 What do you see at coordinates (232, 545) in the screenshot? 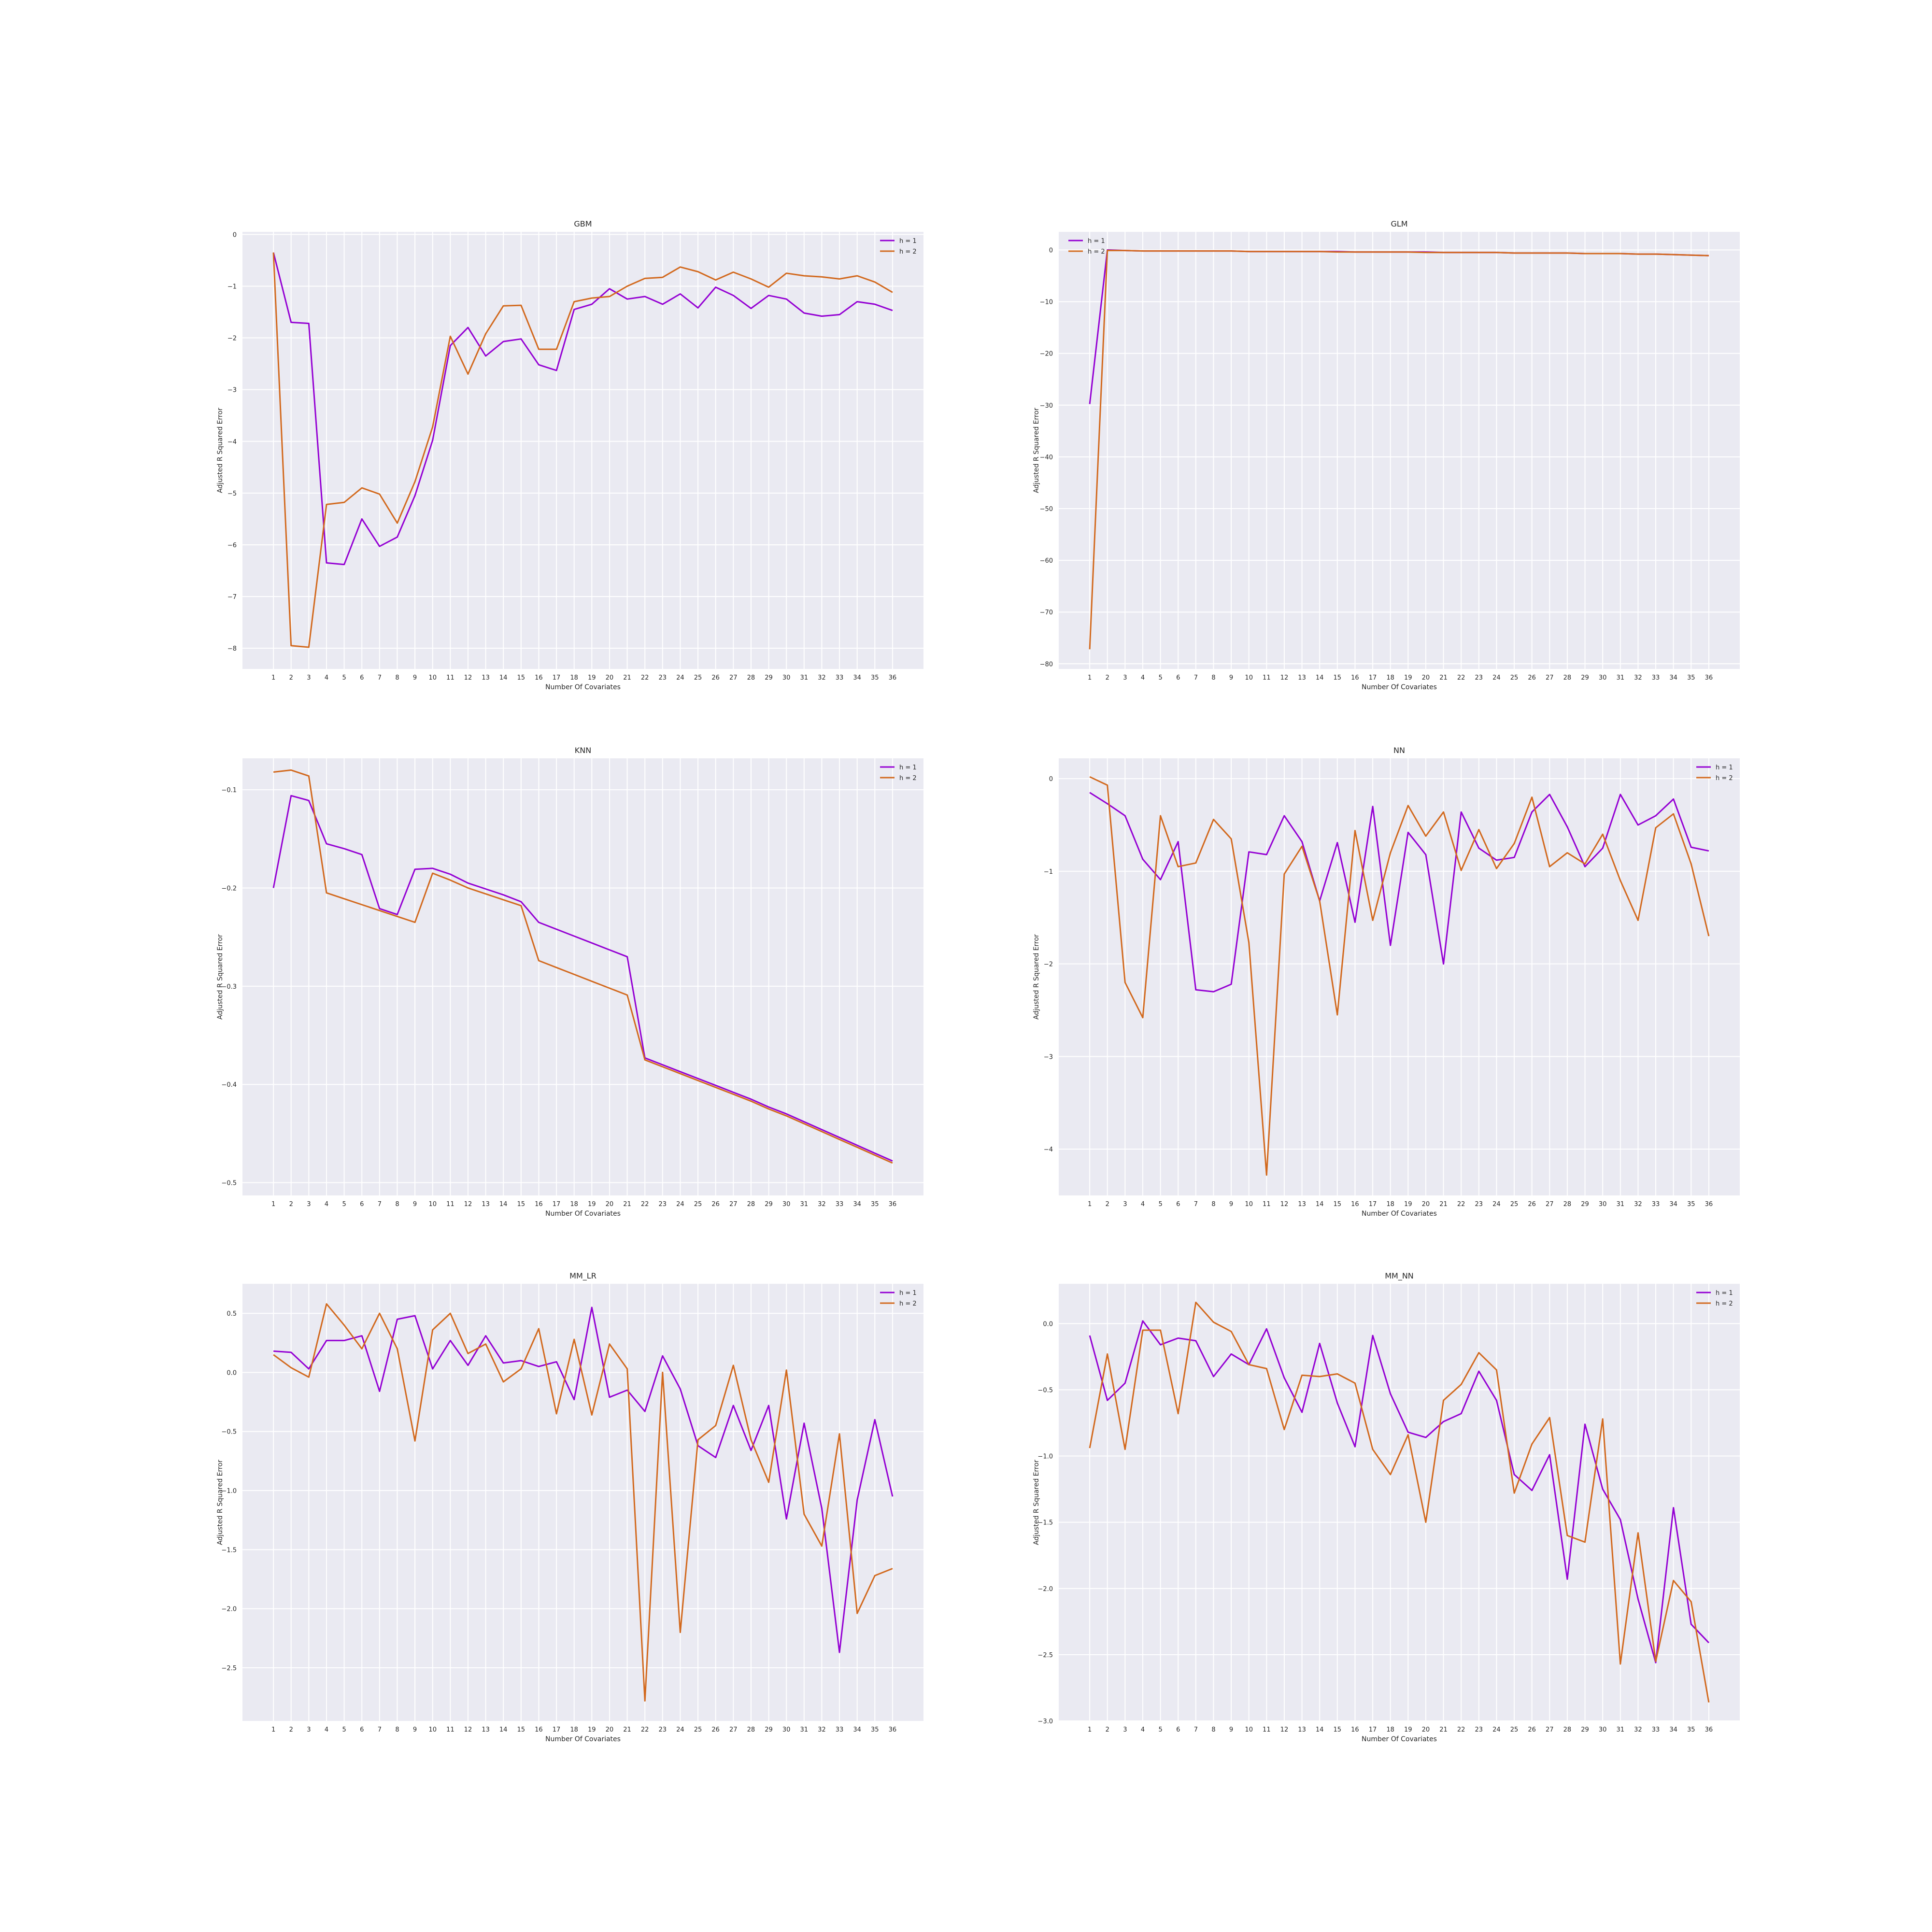
I see `y-tick-label: −6` at bounding box center [232, 545].